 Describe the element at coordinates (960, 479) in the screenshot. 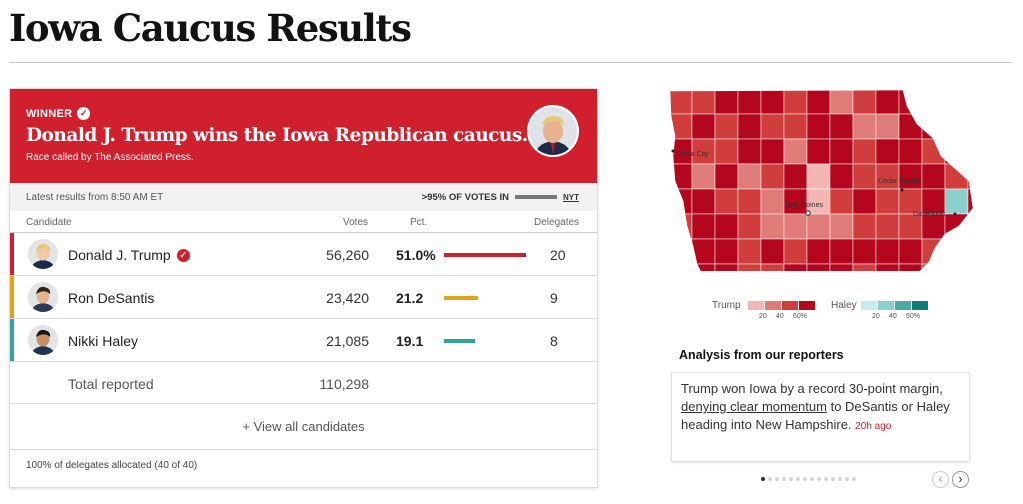

I see `carousel-next-button: ›` at that location.